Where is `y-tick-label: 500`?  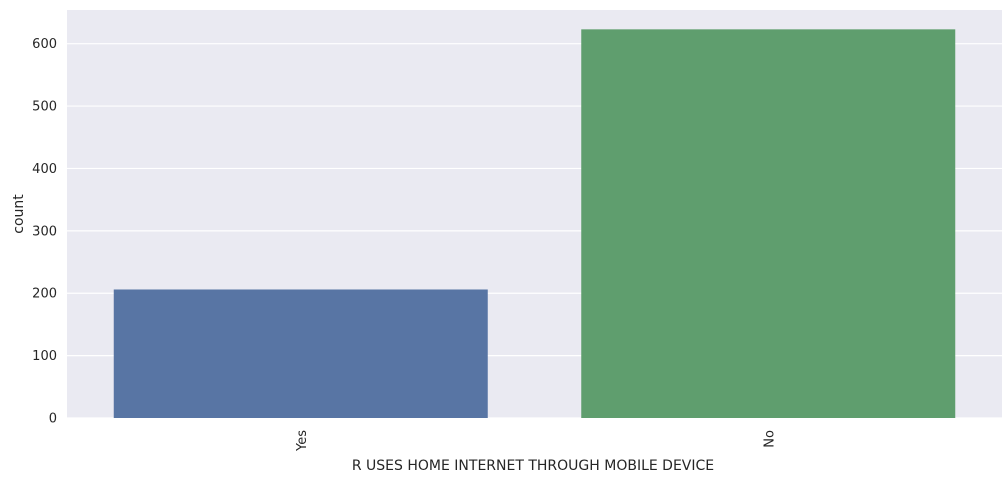 y-tick-label: 500 is located at coordinates (44, 107).